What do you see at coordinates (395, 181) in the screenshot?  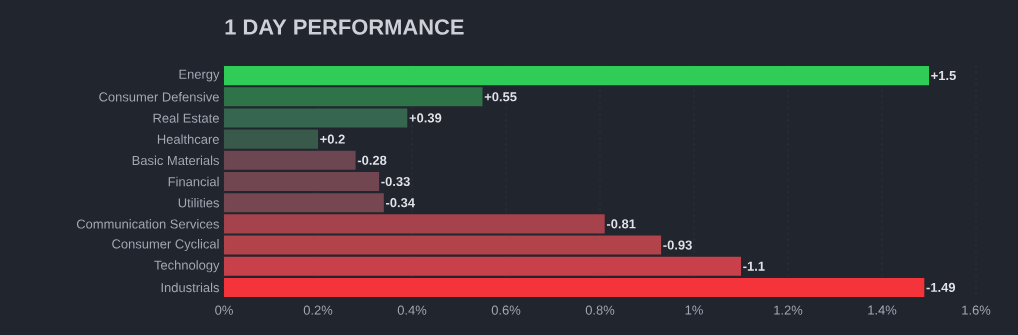 I see `data-label: -0.33` at bounding box center [395, 181].